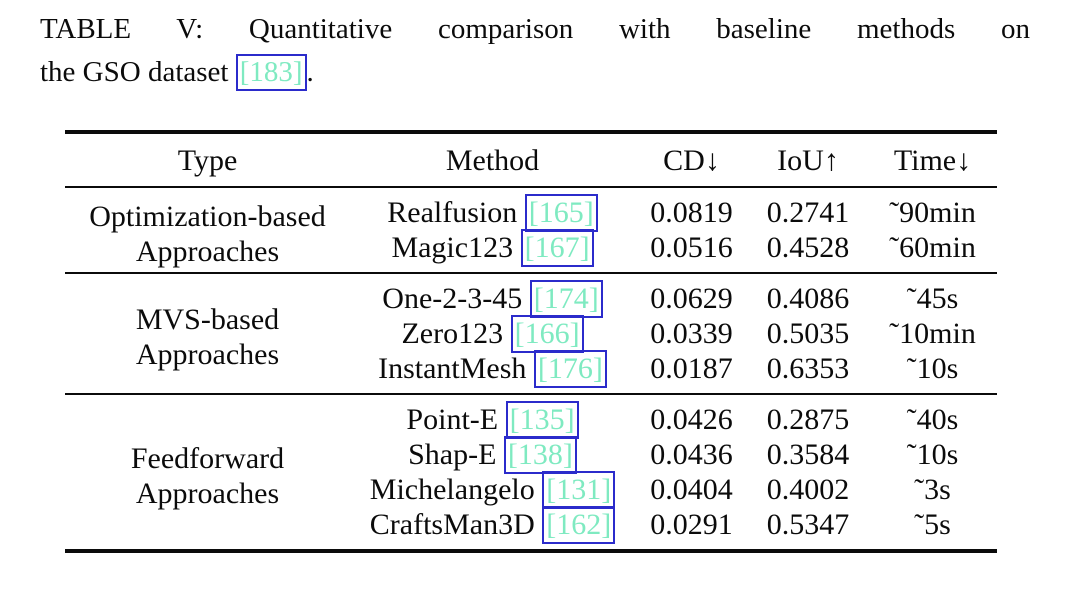  I want to click on time-value: ˜90min, so click(932, 212).